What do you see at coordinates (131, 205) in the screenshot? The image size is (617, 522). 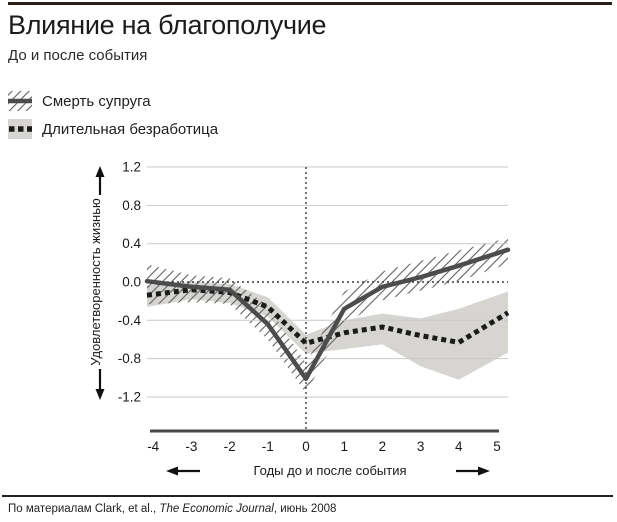 I see `y-tick-label: 0.8` at bounding box center [131, 205].